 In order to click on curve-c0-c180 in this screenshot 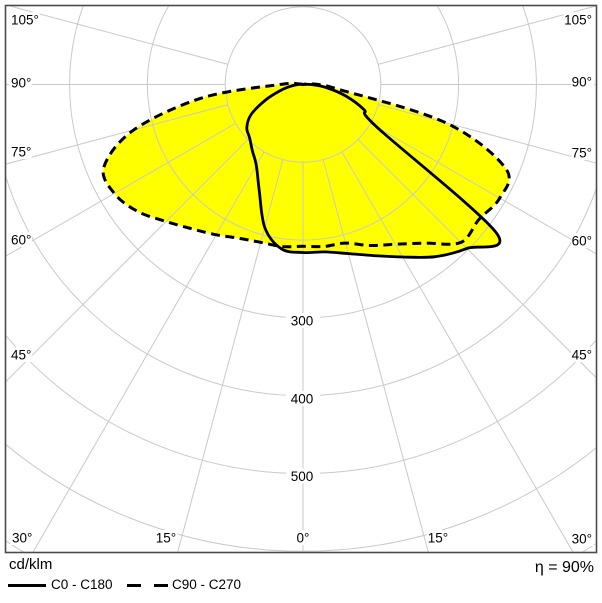, I will do `click(373, 170)`.